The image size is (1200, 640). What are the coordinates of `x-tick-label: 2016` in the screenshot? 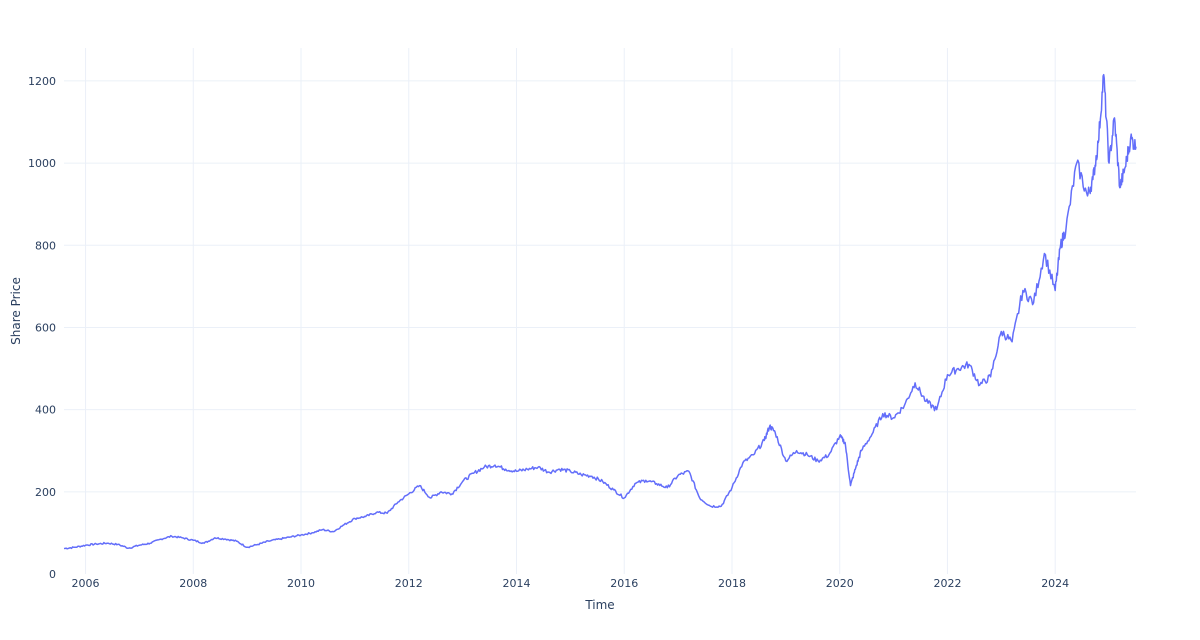 It's located at (624, 583).